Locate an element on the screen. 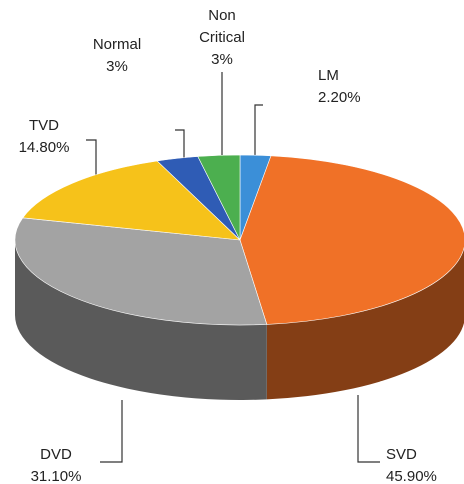 This screenshot has width=464, height=484. category-label: LM is located at coordinates (328, 75).